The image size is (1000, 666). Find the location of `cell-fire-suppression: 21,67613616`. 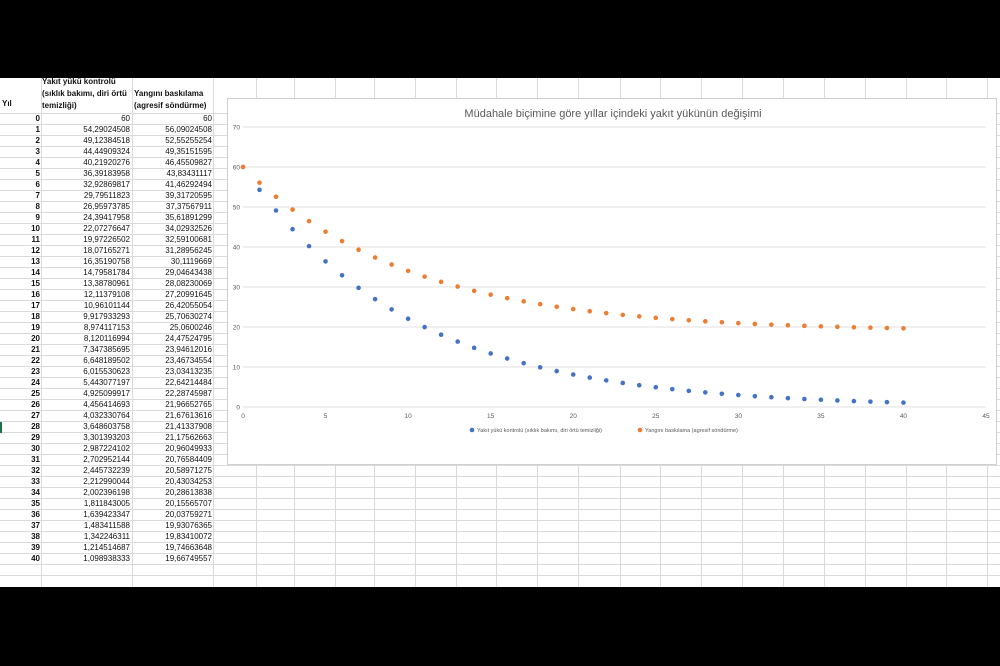

cell-fire-suppression: 21,67613616 is located at coordinates (188, 415).